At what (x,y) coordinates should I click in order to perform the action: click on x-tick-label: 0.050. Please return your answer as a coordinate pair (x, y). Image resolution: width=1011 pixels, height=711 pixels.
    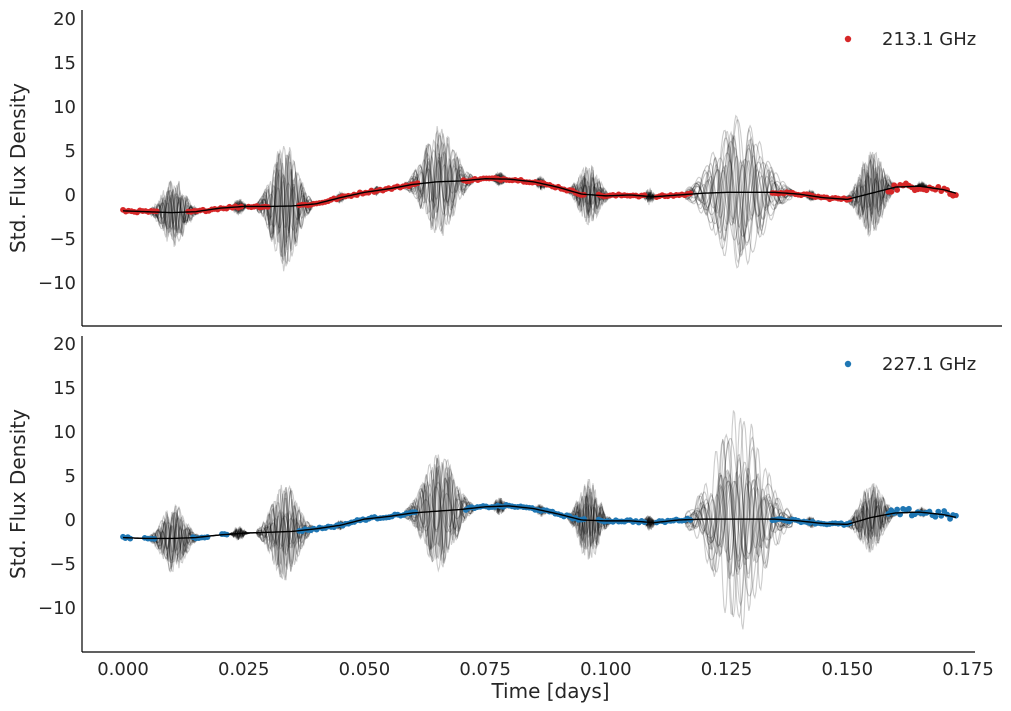
    Looking at the image, I should click on (365, 669).